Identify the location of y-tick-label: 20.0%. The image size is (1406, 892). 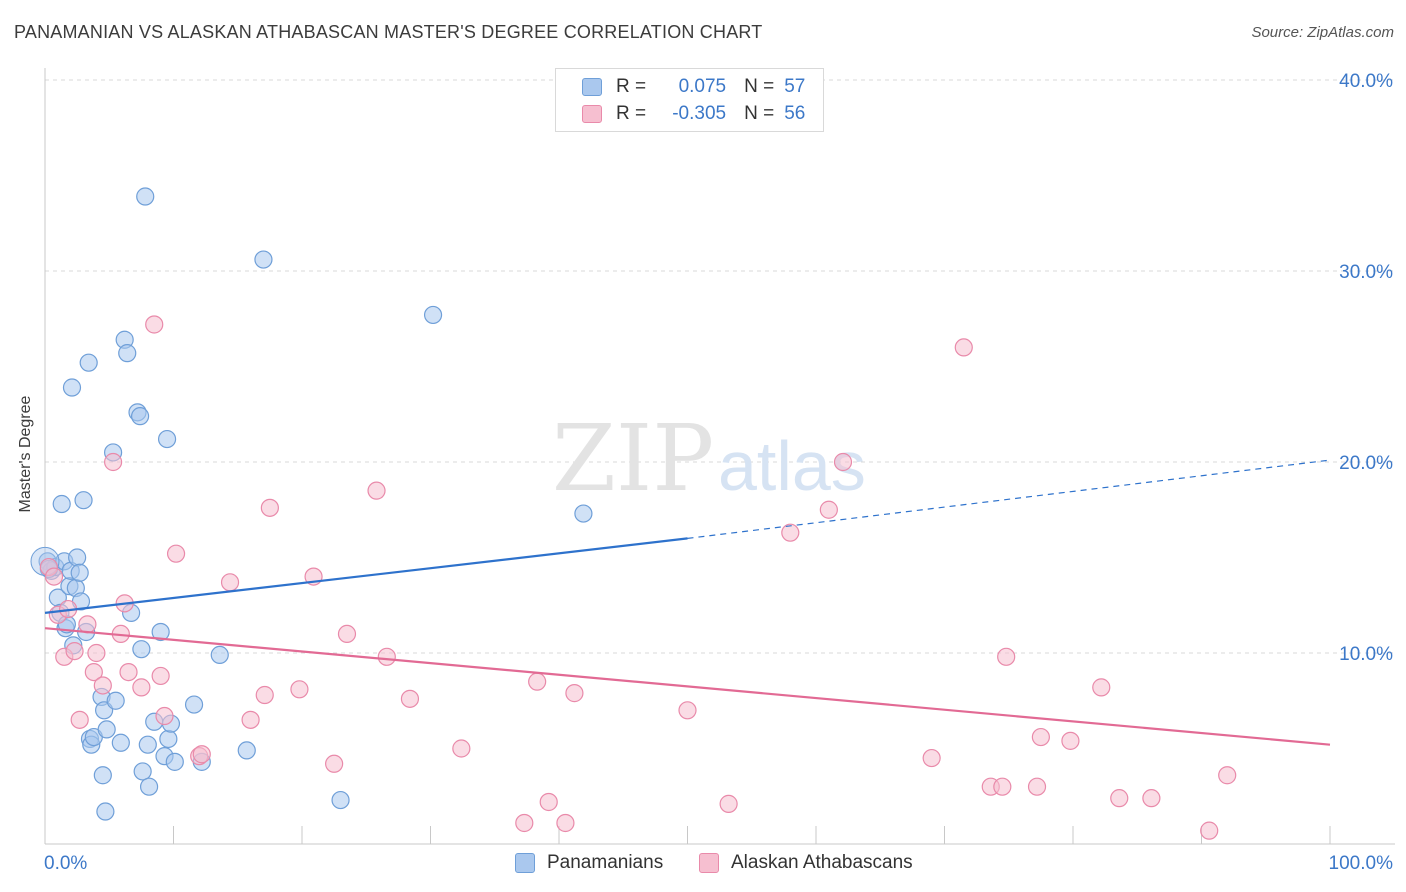
(1366, 463).